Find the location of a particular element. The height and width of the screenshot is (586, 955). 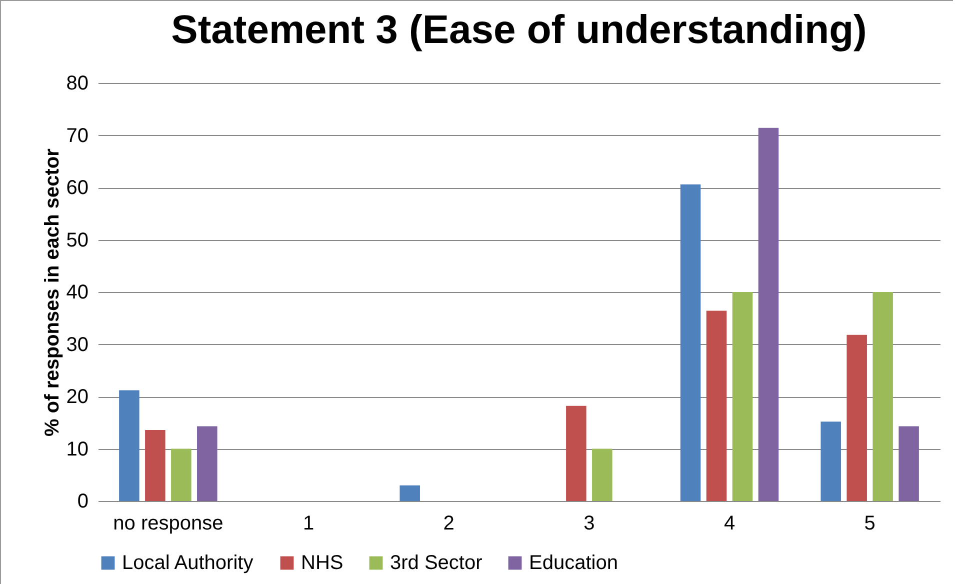

y-tick-label: 0 is located at coordinates (82, 501).